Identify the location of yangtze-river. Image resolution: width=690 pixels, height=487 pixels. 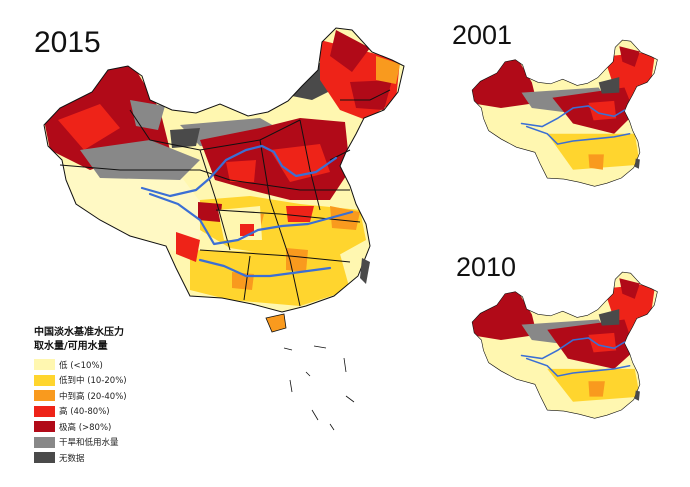
(251, 219).